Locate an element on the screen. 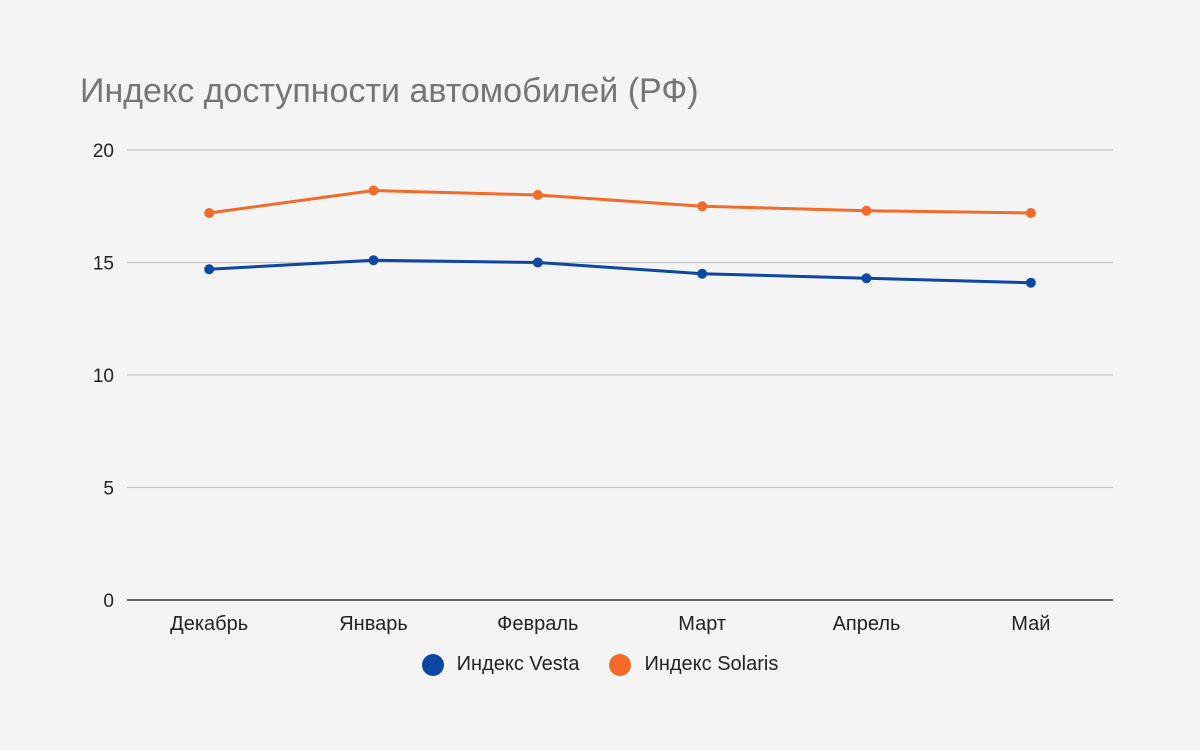 The width and height of the screenshot is (1200, 750). chart-title: Индекс доступности автомобилей (РФ) is located at coordinates (389, 91).